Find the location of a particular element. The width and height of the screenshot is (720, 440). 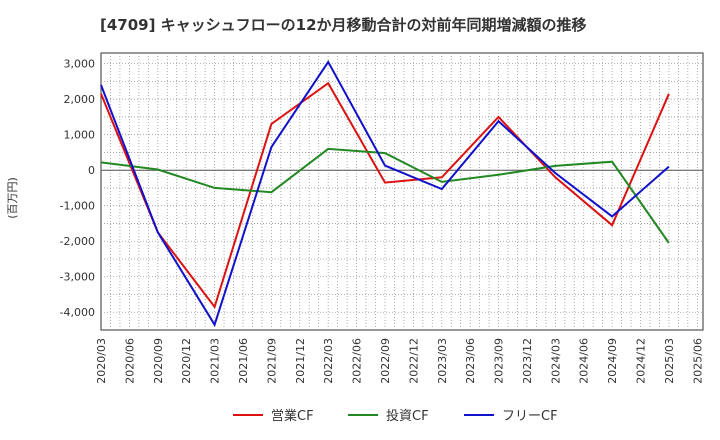

x-tick-label: 2020/09 is located at coordinates (158, 361).